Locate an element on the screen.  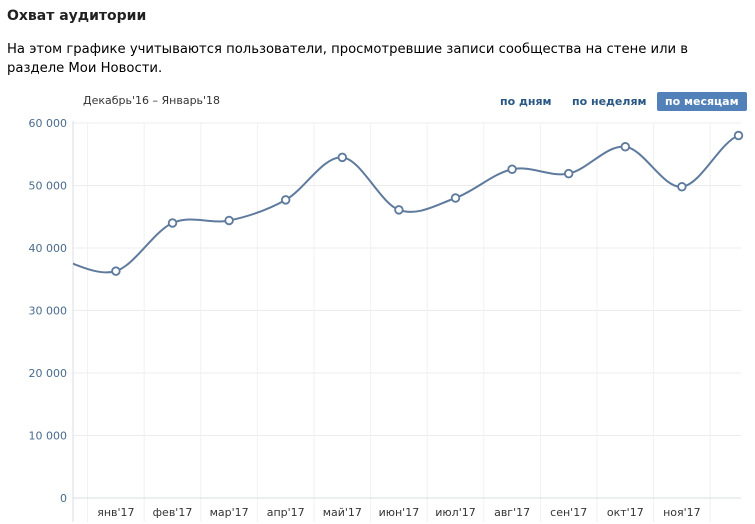
x-tick-label: мар'17 is located at coordinates (229, 512).